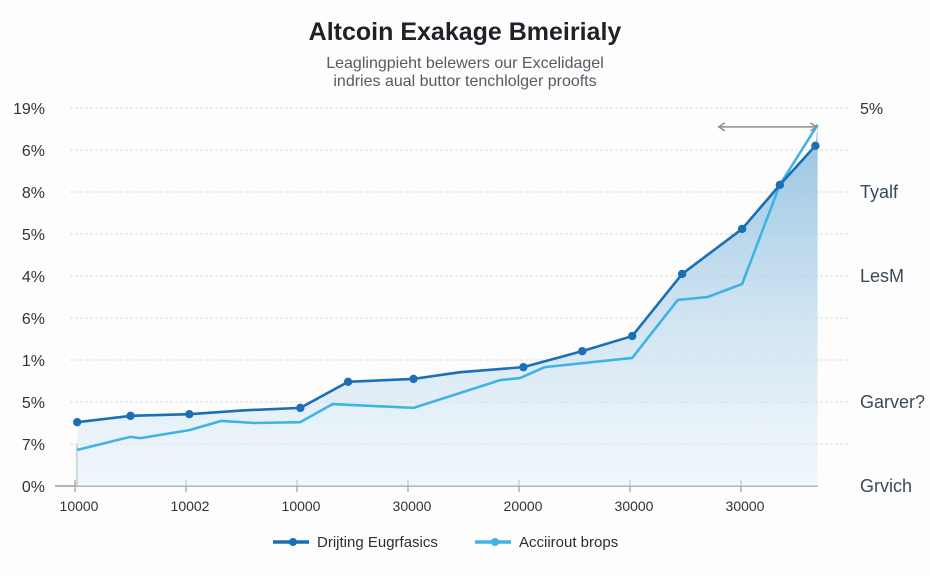  I want to click on y-tick-label: 0%, so click(33, 487).